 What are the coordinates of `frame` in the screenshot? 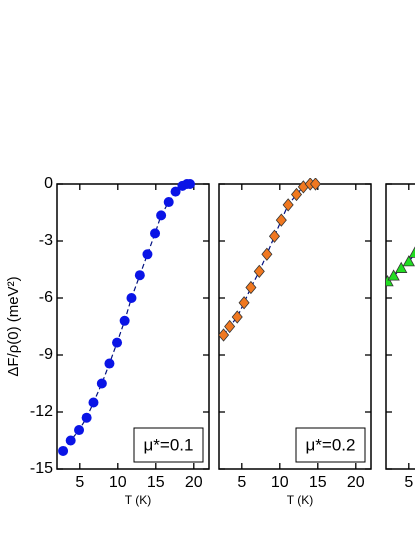 It's located at (400, 326).